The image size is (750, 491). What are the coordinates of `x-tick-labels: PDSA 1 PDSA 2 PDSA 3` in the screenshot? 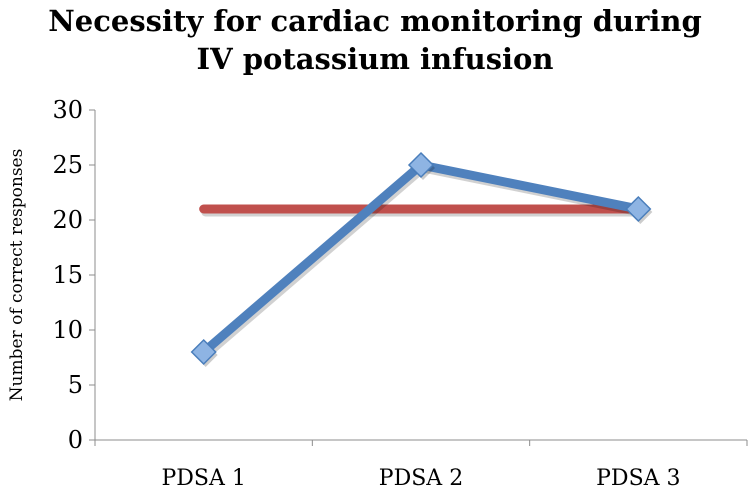 It's located at (420, 478).